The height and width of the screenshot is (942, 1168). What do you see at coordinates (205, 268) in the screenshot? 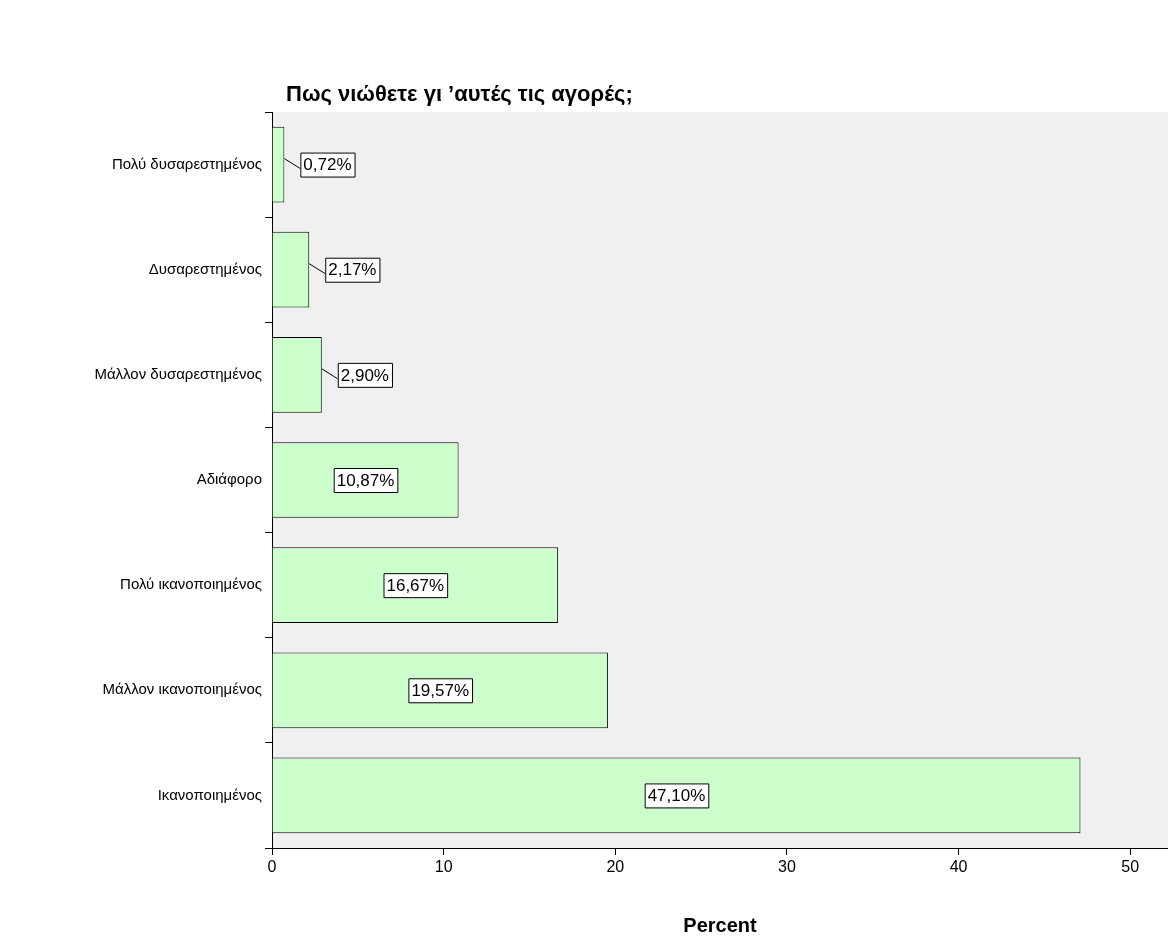
I see `y-tick-label: Δυσαρεστημένος` at bounding box center [205, 268].